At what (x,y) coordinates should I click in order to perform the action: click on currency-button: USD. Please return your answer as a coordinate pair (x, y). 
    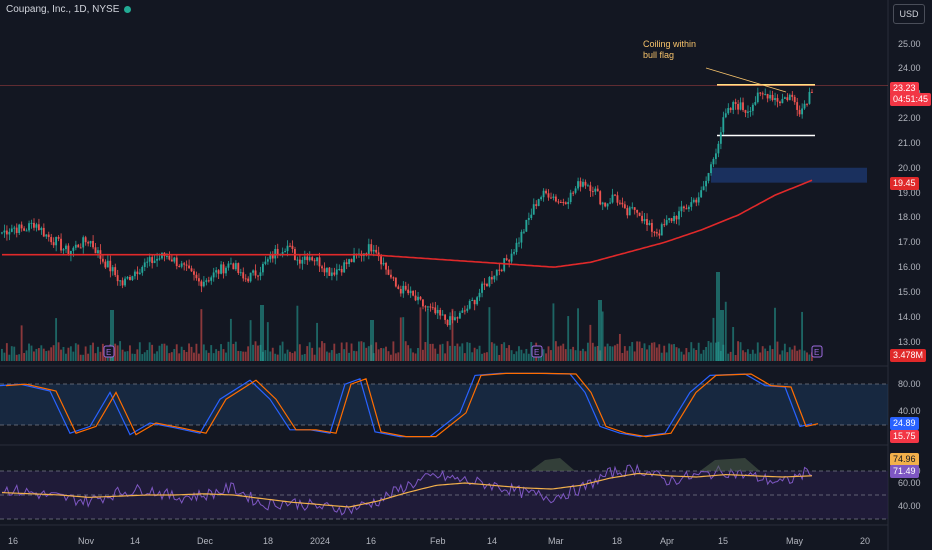
    Looking at the image, I should click on (909, 14).